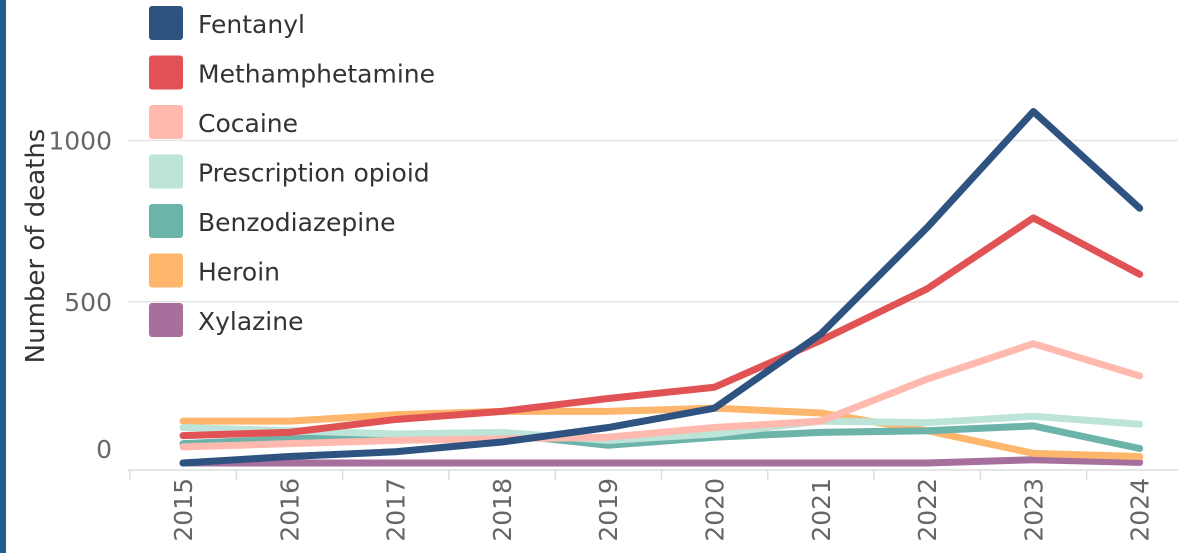  Describe the element at coordinates (88, 302) in the screenshot. I see `y-tick-label: 500` at that location.